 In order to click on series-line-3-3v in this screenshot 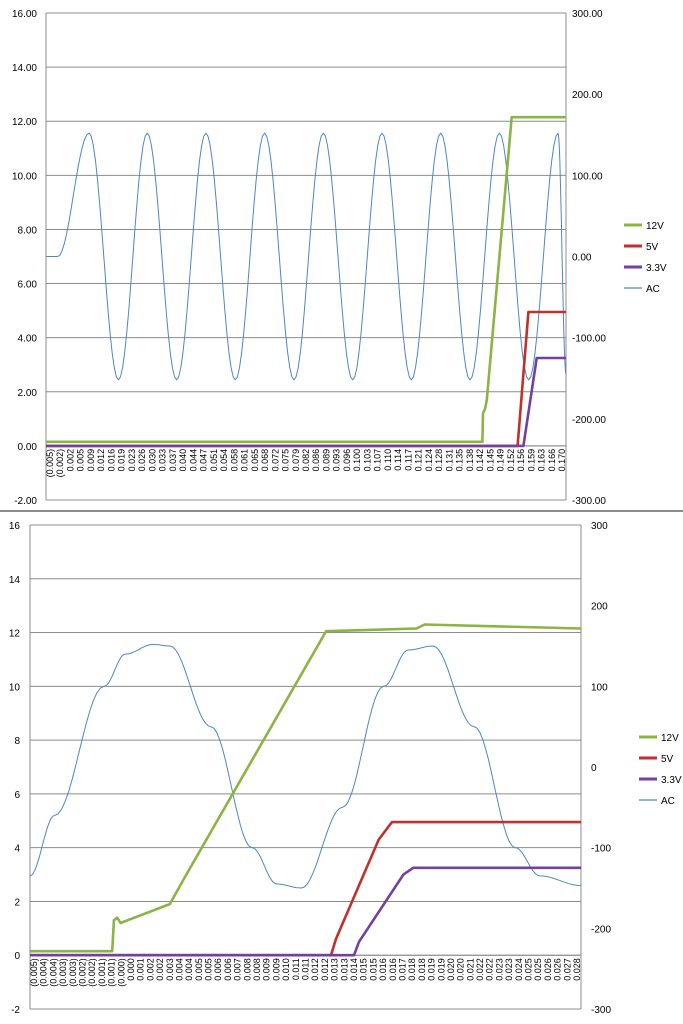, I will do `click(306, 402)`.